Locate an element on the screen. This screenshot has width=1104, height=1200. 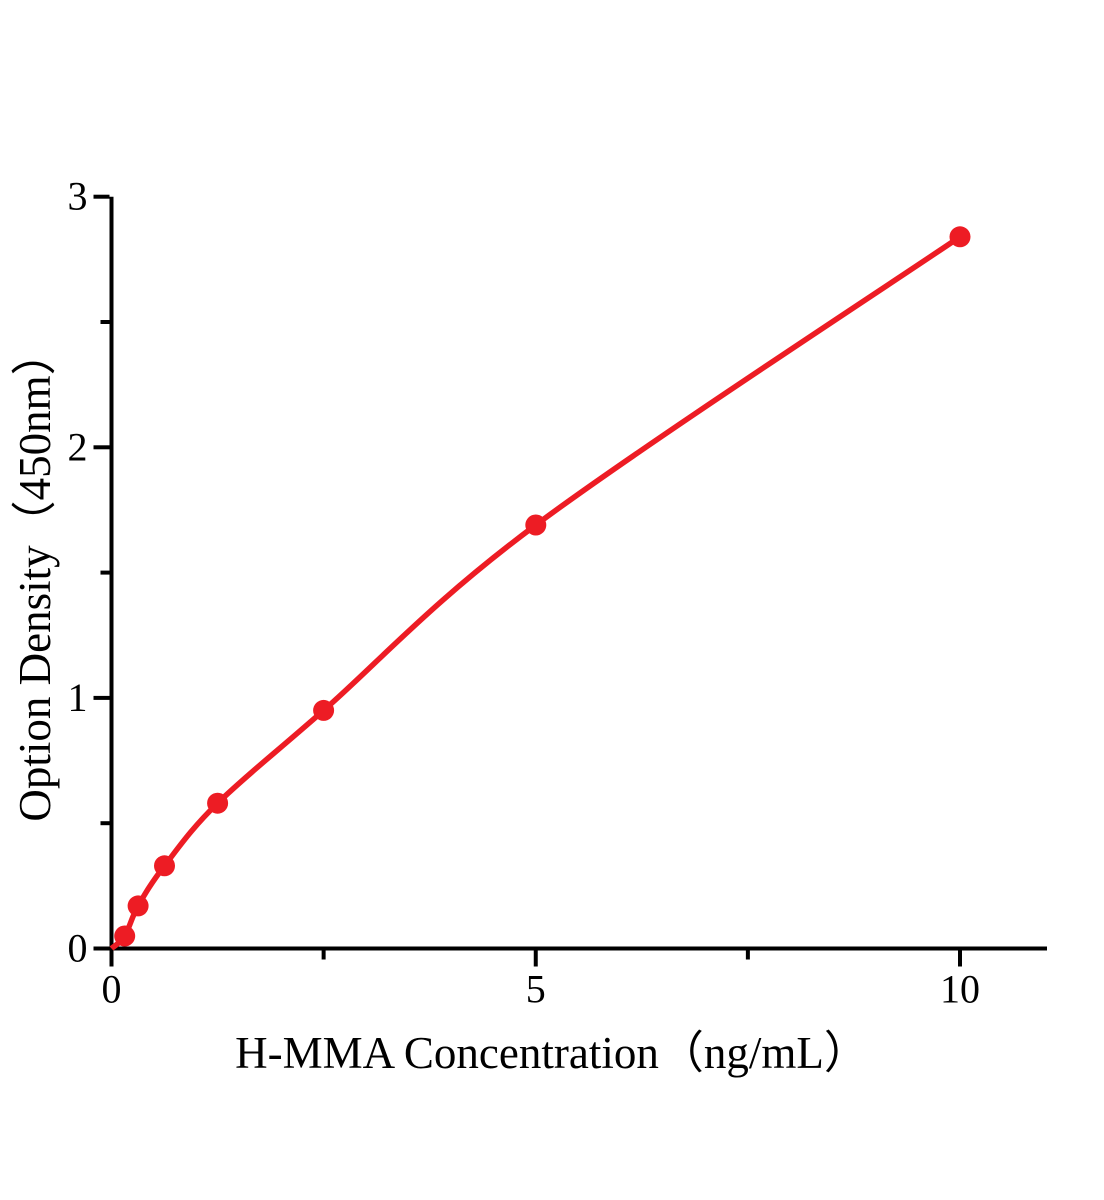
x-axis-tick-label: 10 is located at coordinates (960, 989).